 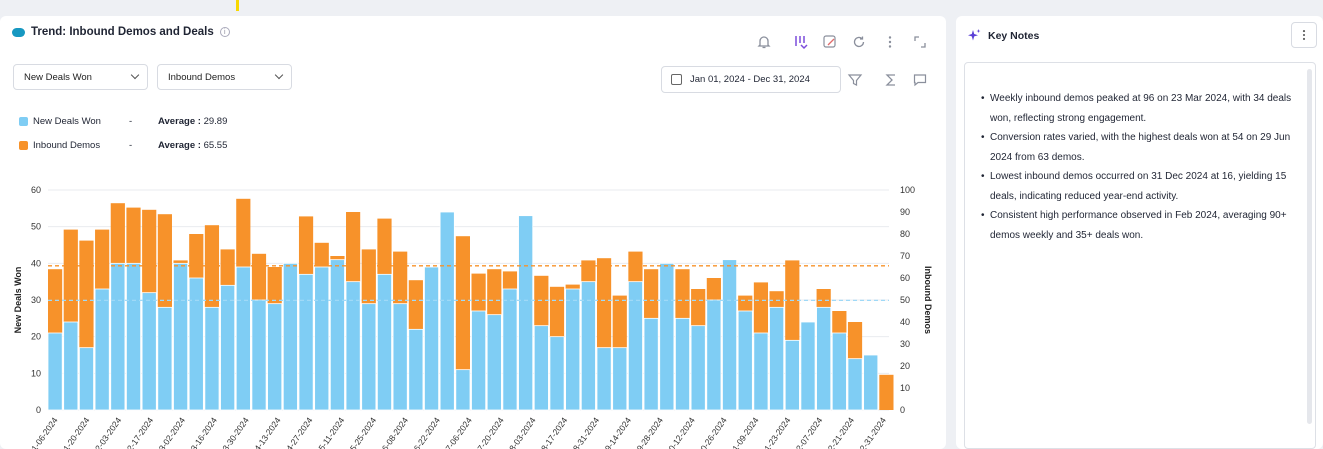 What do you see at coordinates (1309, 246) in the screenshot?
I see `scrollbar` at bounding box center [1309, 246].